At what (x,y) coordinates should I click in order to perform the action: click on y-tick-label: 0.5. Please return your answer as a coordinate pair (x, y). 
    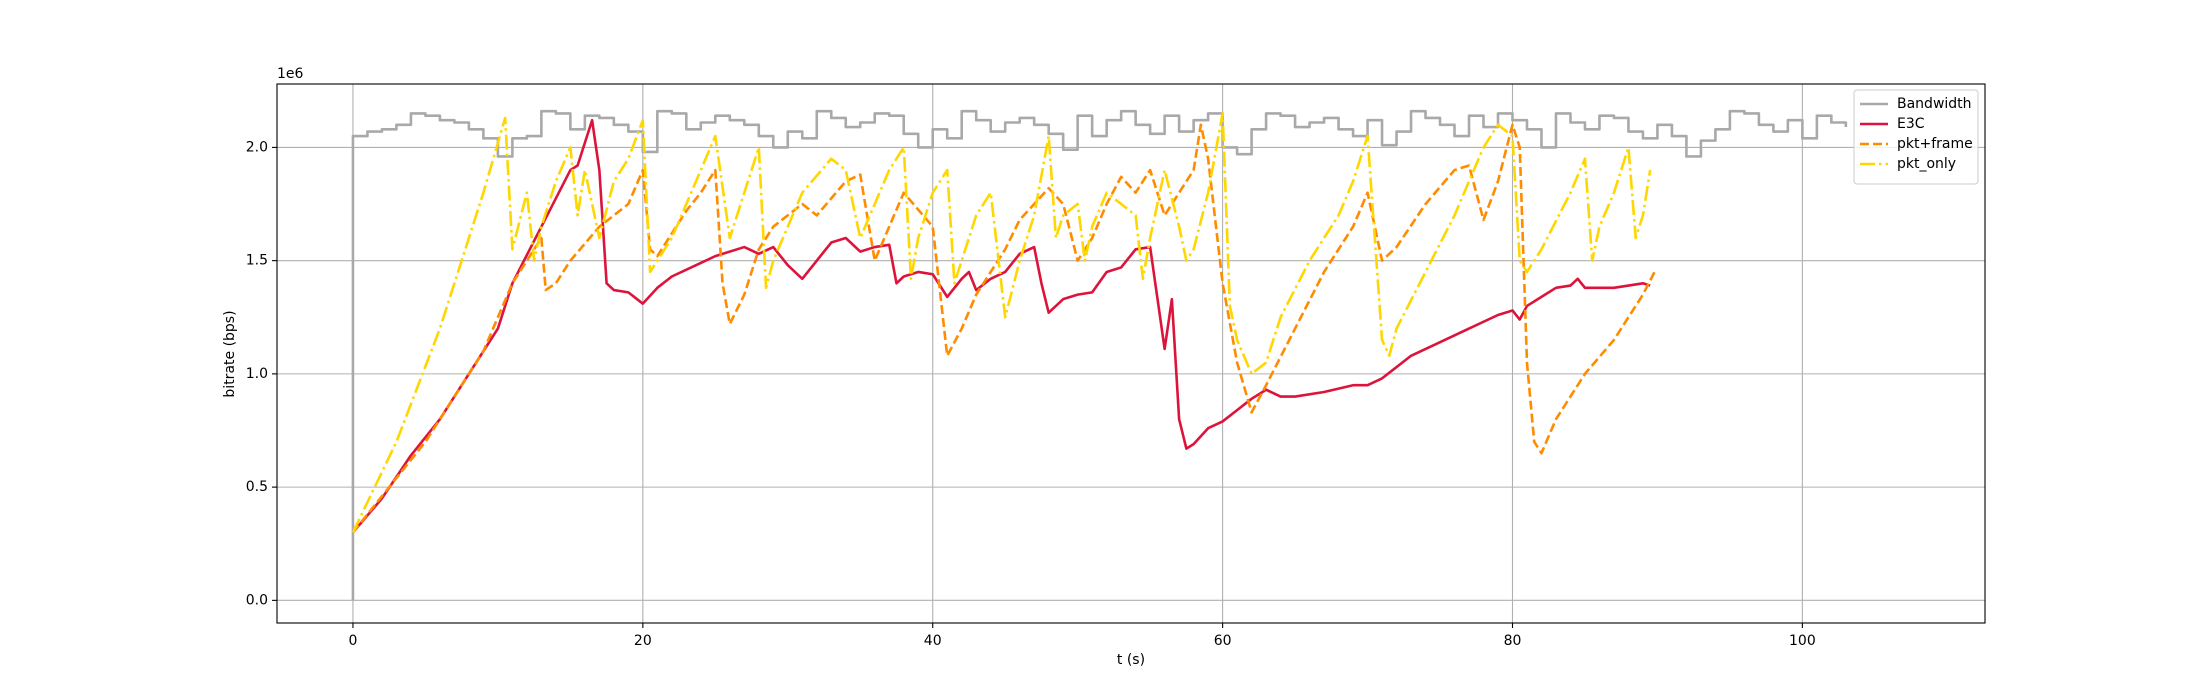
    Looking at the image, I should click on (257, 487).